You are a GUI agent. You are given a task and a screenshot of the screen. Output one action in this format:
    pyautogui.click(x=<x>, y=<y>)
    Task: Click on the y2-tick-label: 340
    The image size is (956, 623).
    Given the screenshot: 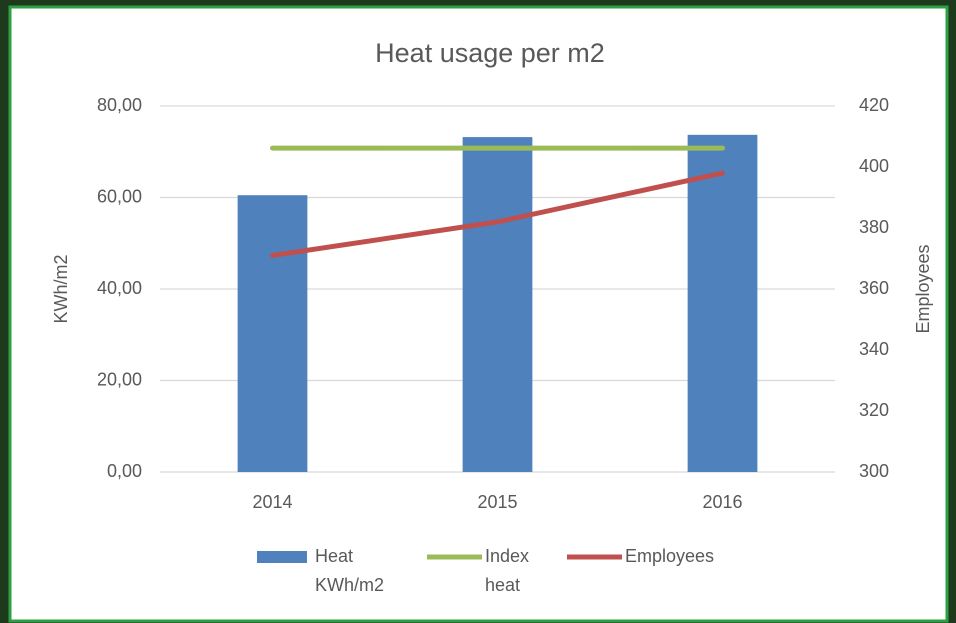 What is the action you would take?
    pyautogui.click(x=874, y=349)
    